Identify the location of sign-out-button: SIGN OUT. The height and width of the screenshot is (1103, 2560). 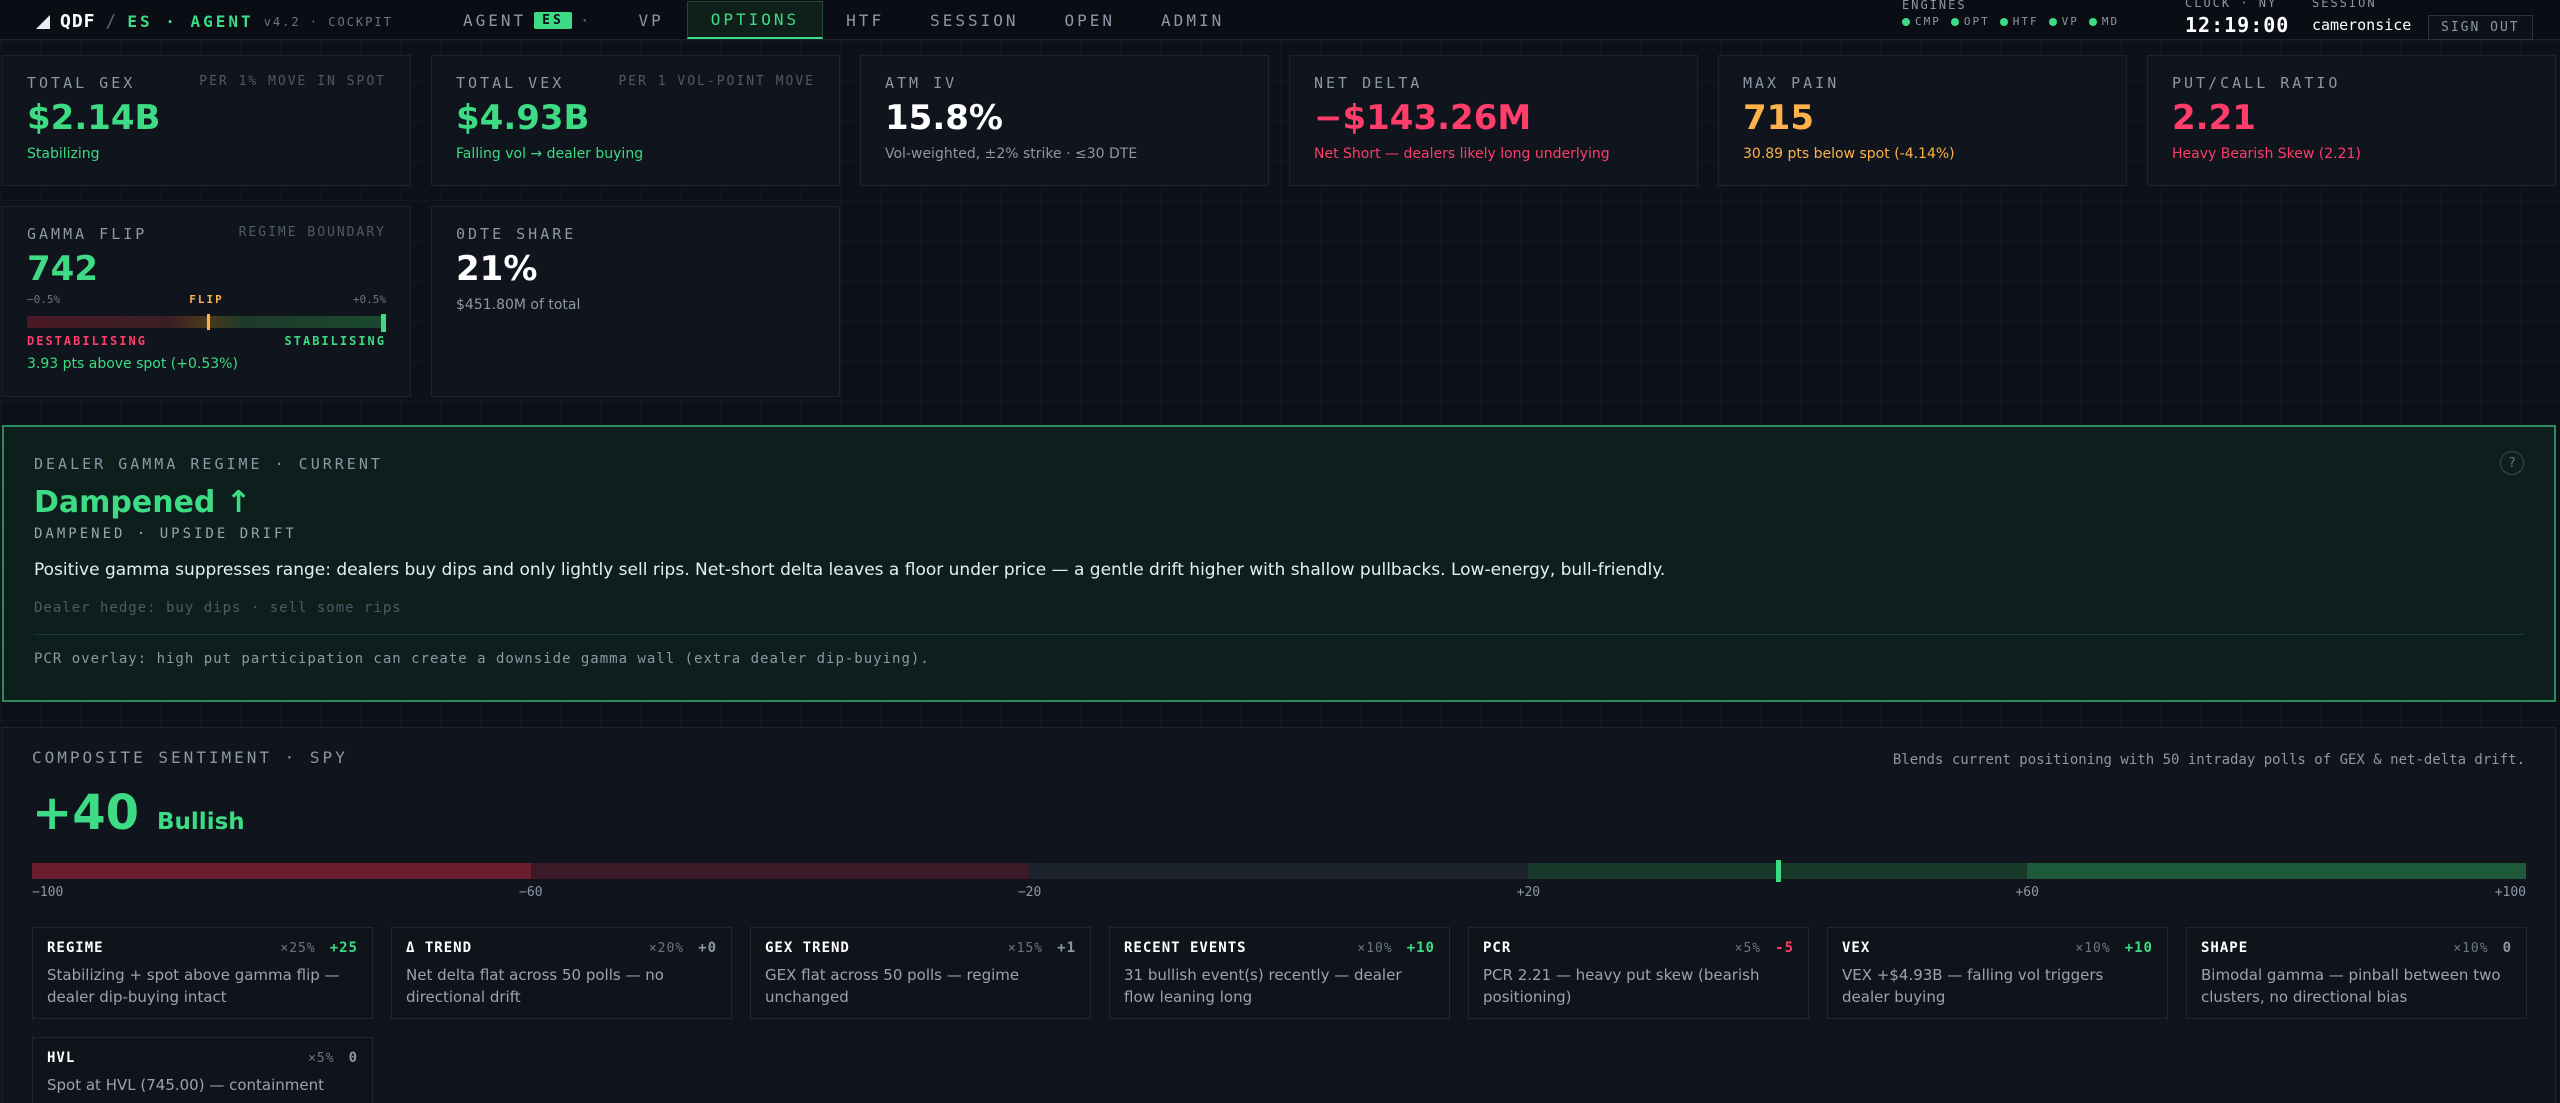
(2480, 27).